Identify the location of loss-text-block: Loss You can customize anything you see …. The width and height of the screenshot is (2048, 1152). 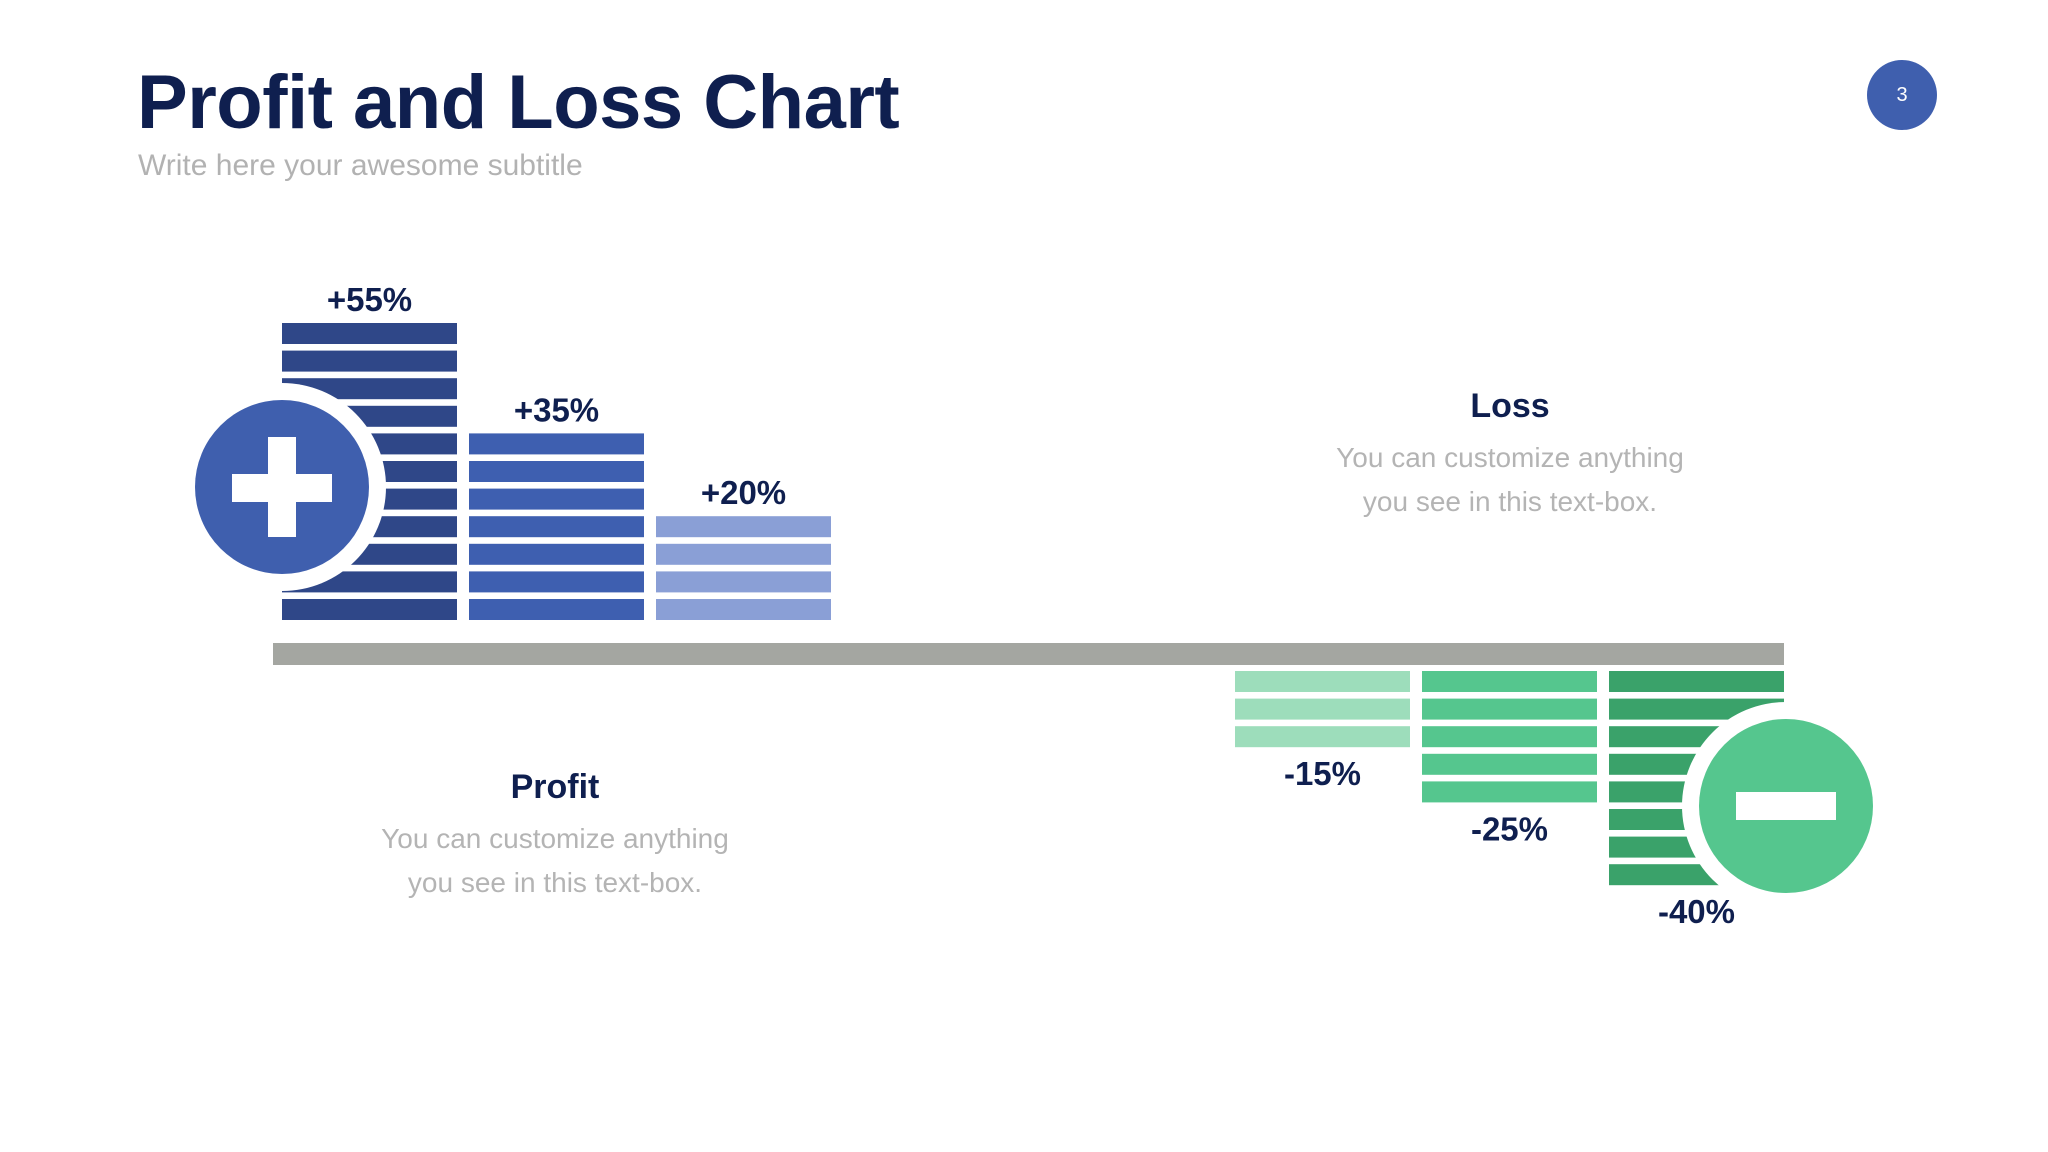
(1510, 454).